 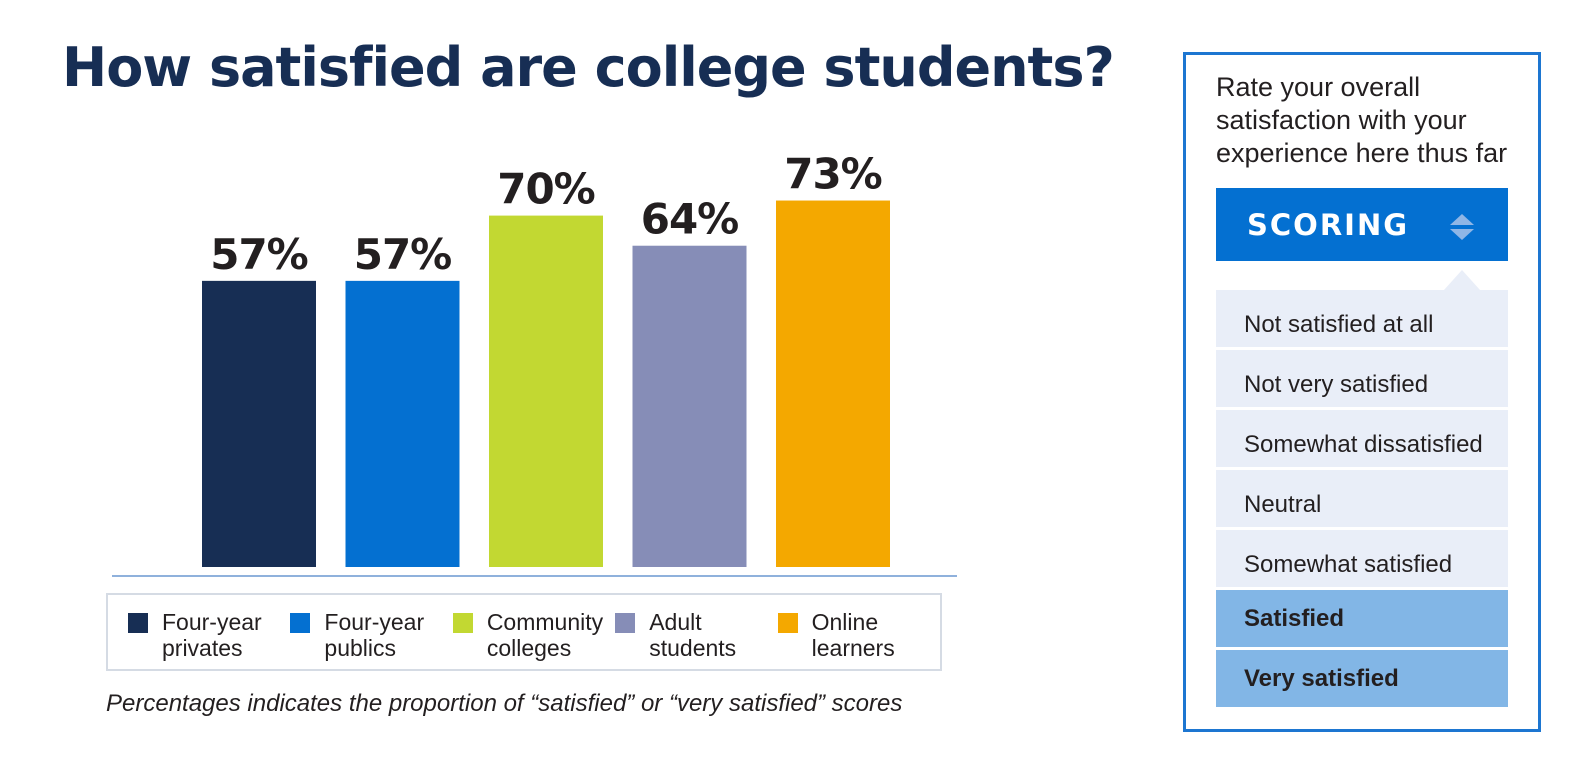 I want to click on legend-label: Four-year privates, so click(x=212, y=635).